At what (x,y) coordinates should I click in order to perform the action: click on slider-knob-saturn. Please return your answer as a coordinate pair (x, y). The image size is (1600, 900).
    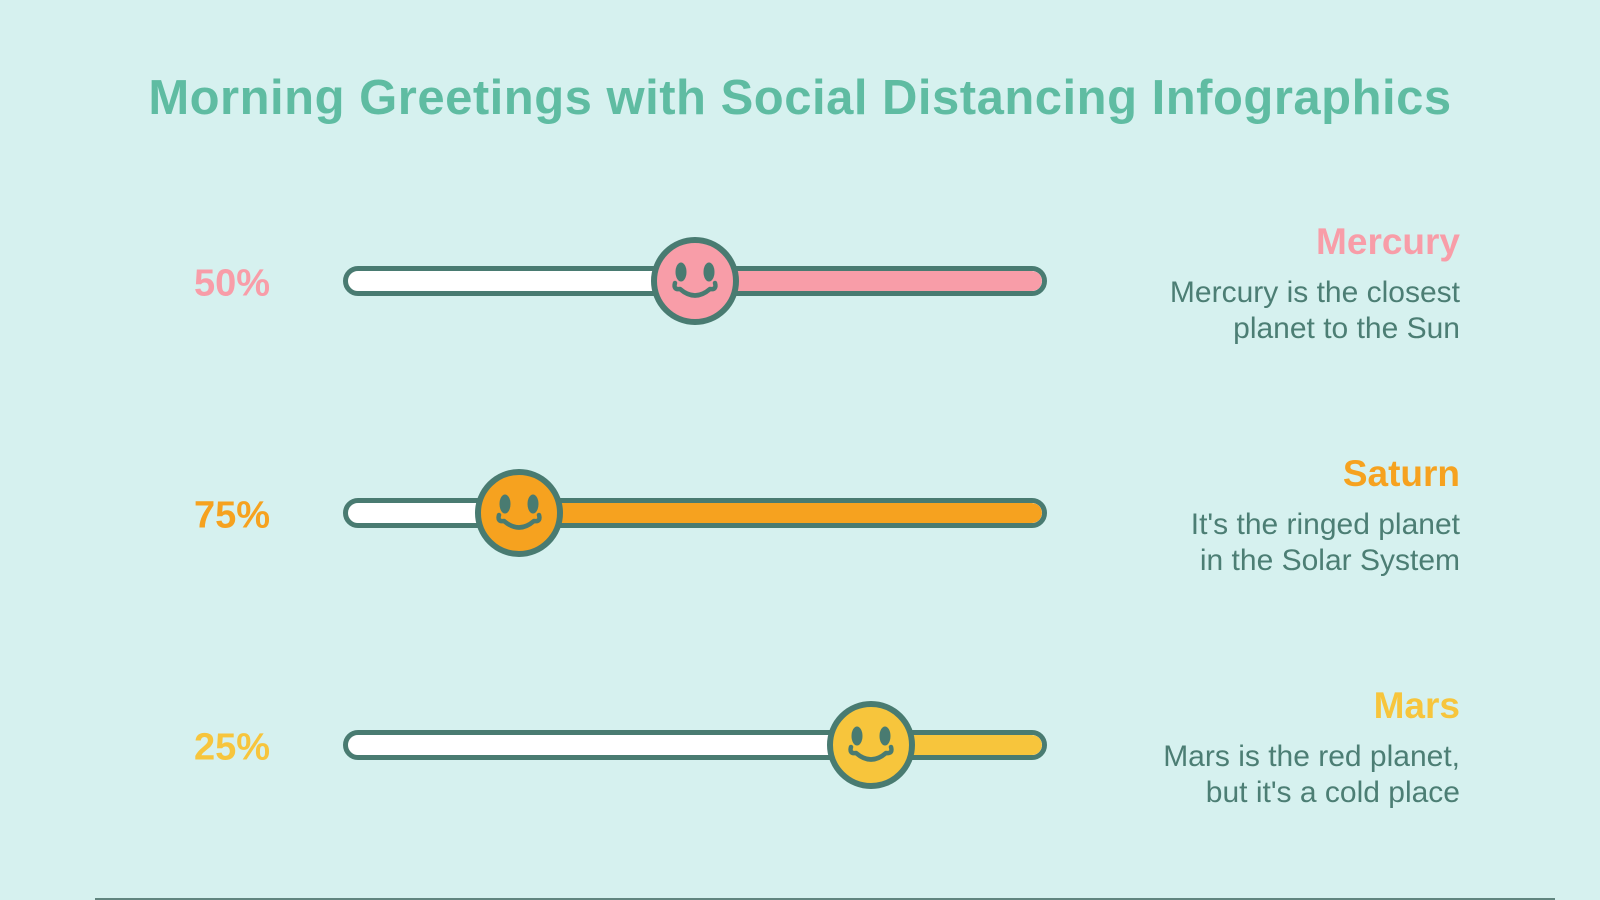
    Looking at the image, I should click on (519, 513).